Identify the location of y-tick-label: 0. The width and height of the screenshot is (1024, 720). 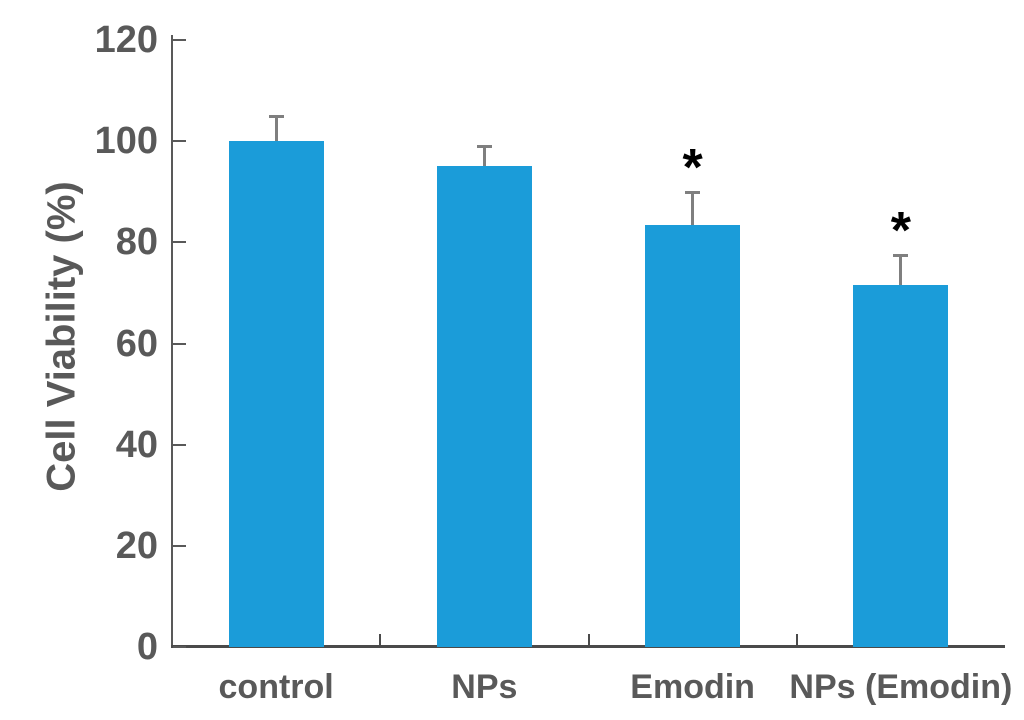
(147, 647).